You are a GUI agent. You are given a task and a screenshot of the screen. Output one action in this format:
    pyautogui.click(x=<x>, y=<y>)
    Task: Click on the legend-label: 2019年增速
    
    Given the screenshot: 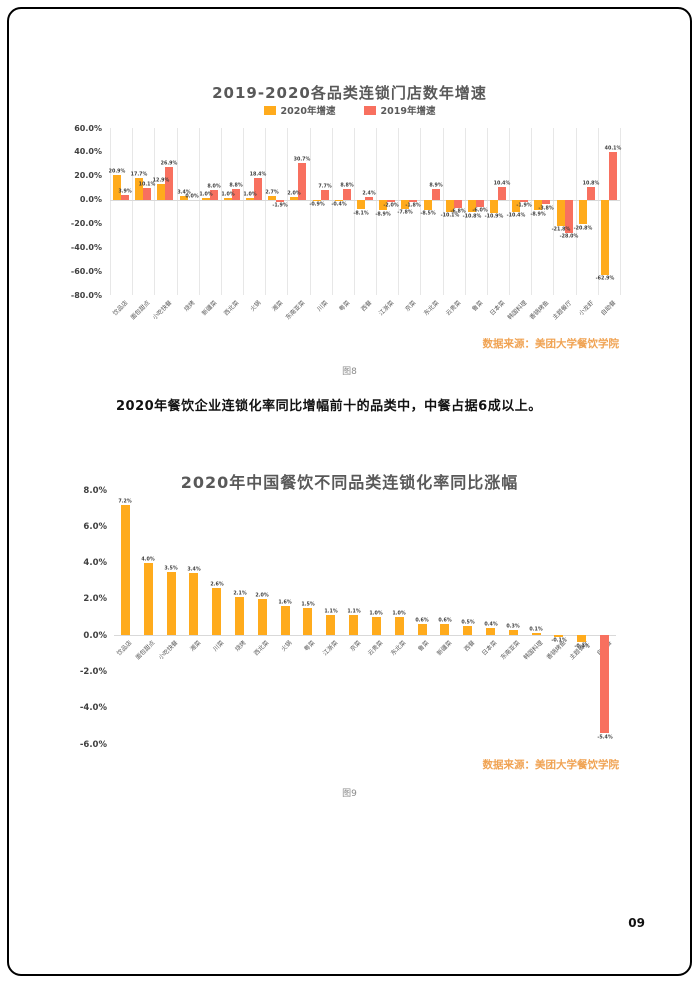 What is the action you would take?
    pyautogui.click(x=408, y=111)
    